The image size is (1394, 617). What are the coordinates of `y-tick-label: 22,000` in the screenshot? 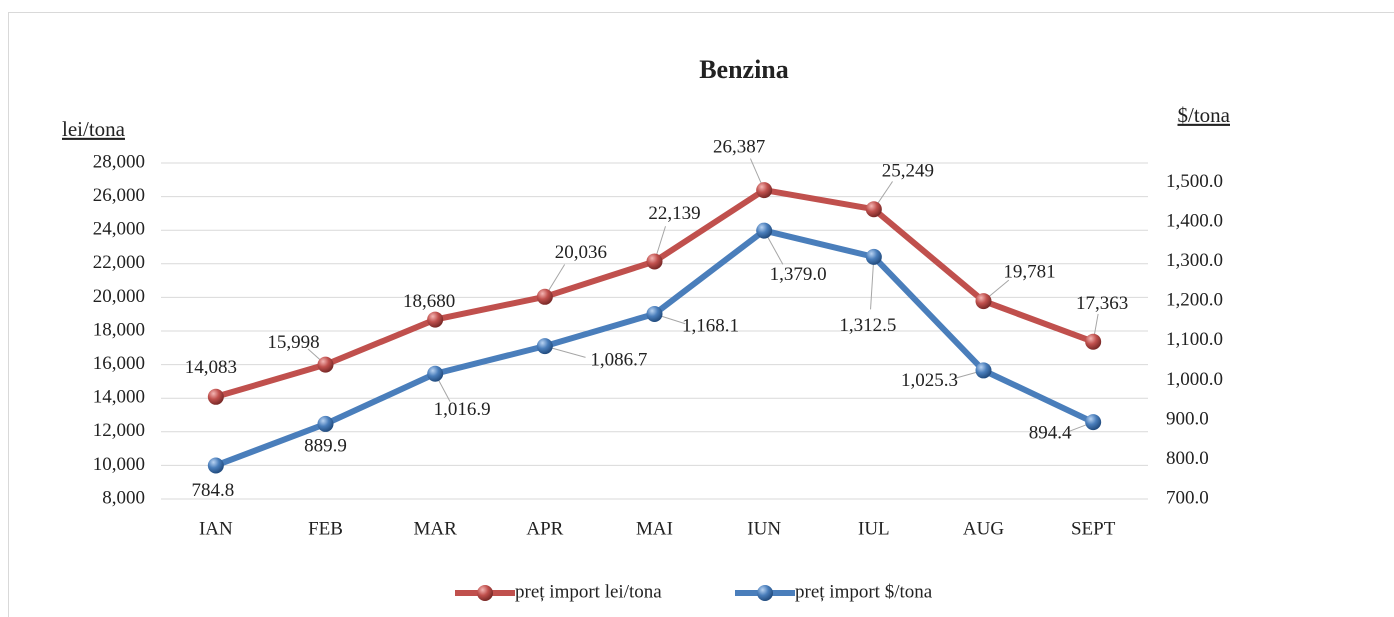 It's located at (119, 262).